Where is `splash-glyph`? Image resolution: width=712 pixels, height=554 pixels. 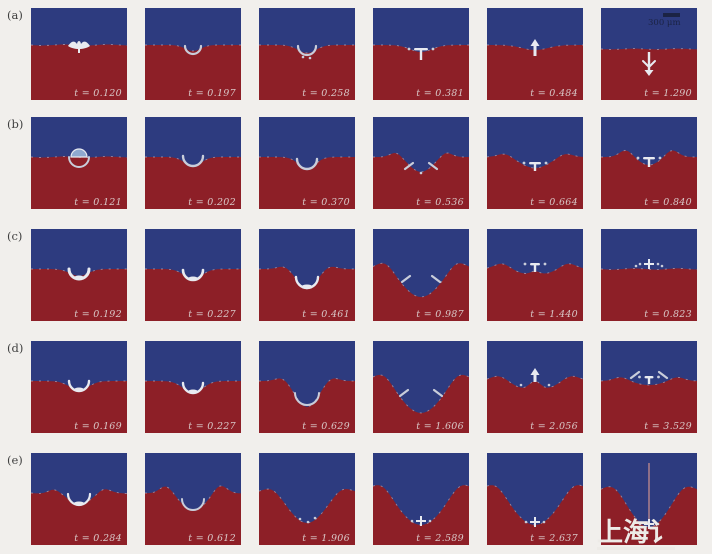 splash-glyph is located at coordinates (79, 47).